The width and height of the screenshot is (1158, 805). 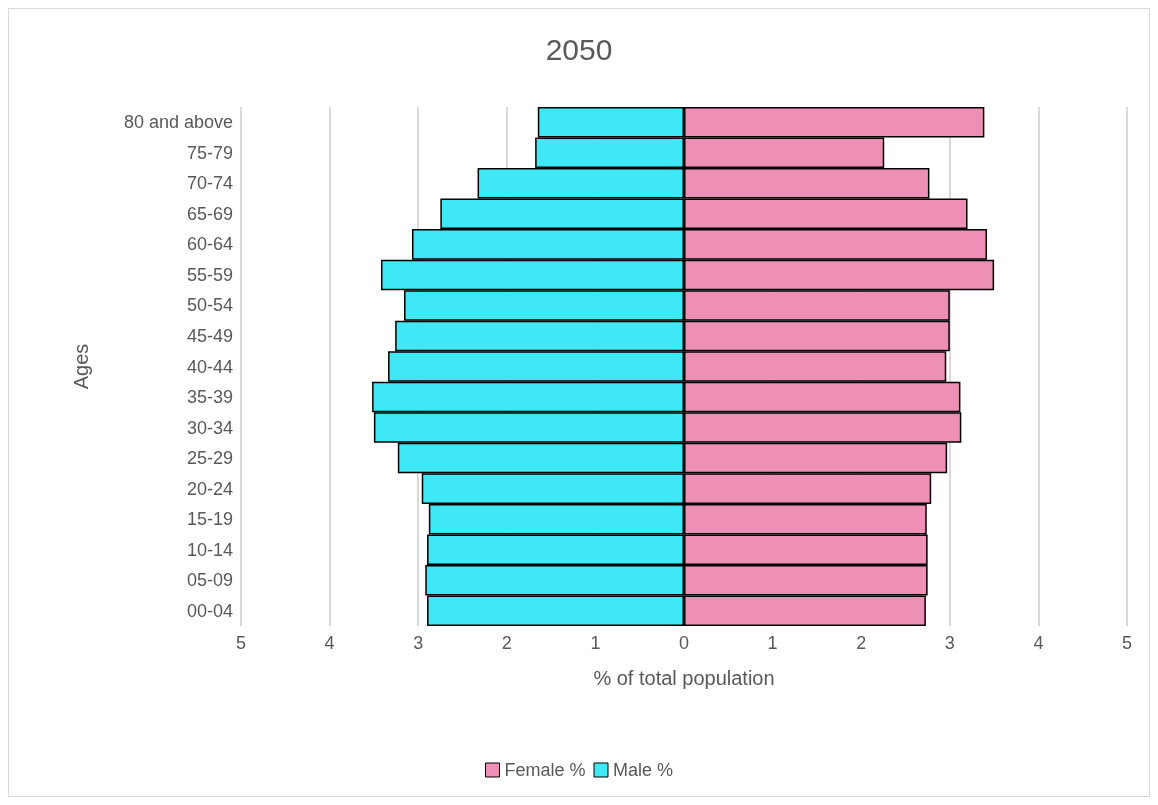 I want to click on y-tick-label: 50-54, so click(x=209, y=305).